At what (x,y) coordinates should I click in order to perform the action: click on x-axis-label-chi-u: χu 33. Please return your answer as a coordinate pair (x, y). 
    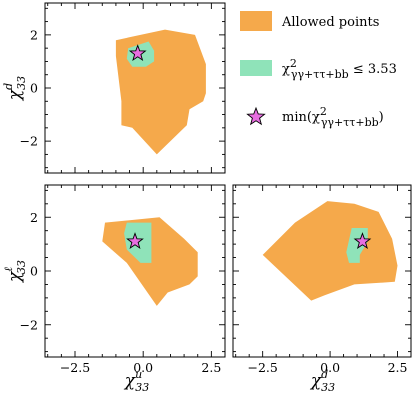
    Looking at the image, I should click on (136, 381).